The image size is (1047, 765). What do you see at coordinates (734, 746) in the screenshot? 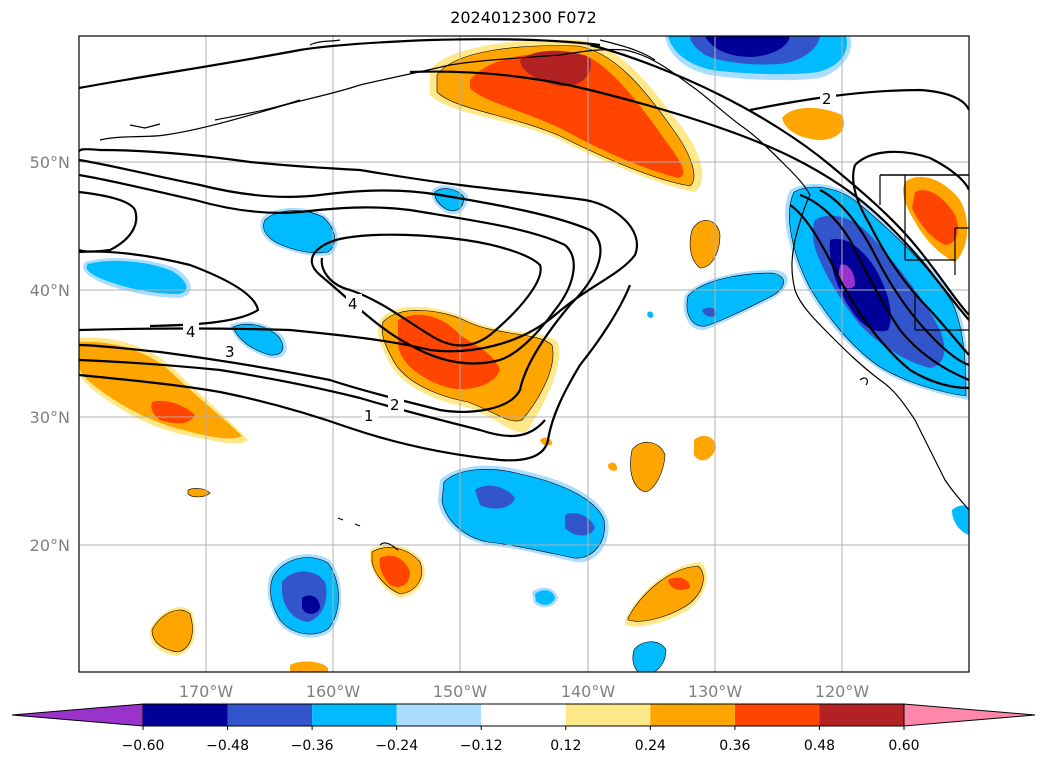
I see `colorbar-tick-label: 0.36` at bounding box center [734, 746].